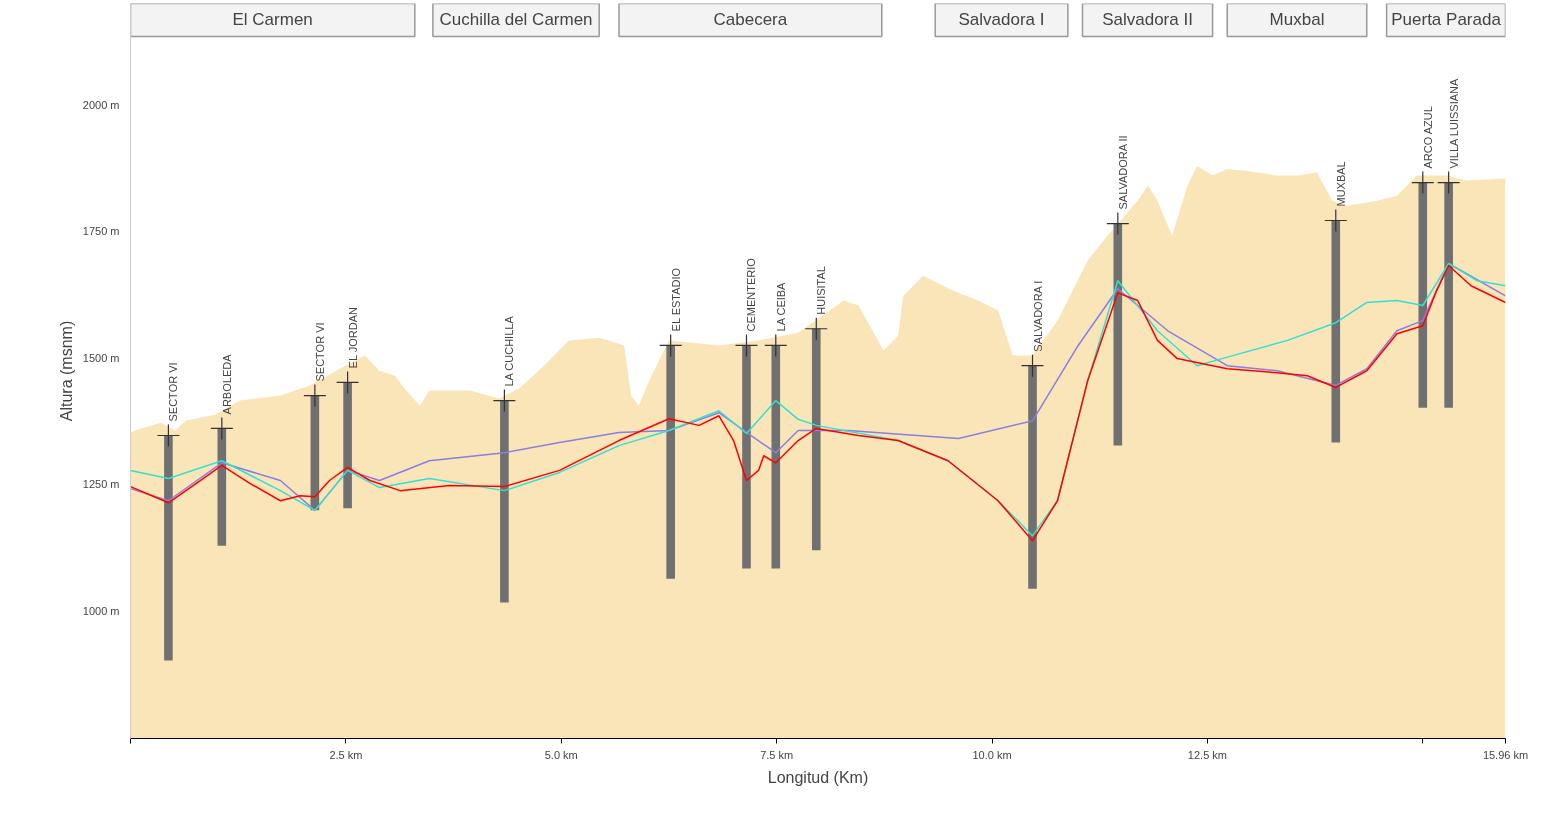 The height and width of the screenshot is (821, 1542). What do you see at coordinates (352, 338) in the screenshot?
I see `annotation: EL JORDAN` at bounding box center [352, 338].